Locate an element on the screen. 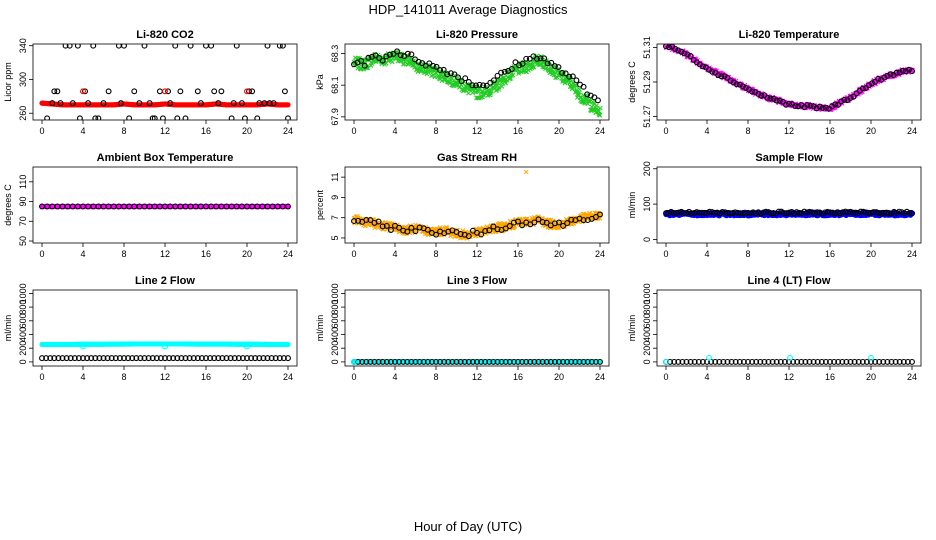  panel-co2: Li-820 CO2 Licor ppm 0 4 8 12 16 20 24 260 300 340 is located at coordinates (150, 82).